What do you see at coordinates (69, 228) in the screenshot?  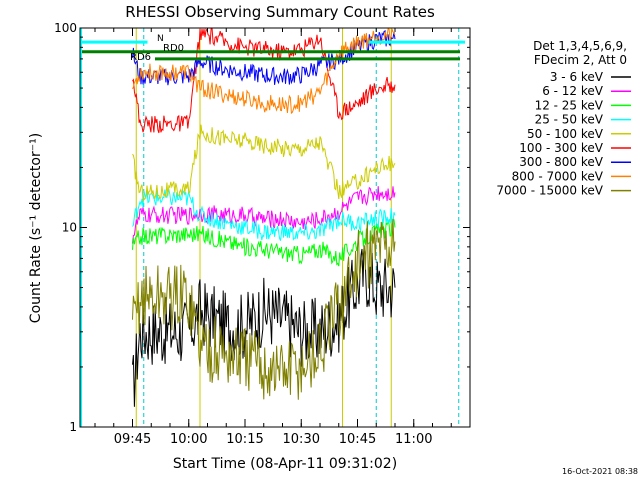 I see `y-tick-label: 10` at bounding box center [69, 228].